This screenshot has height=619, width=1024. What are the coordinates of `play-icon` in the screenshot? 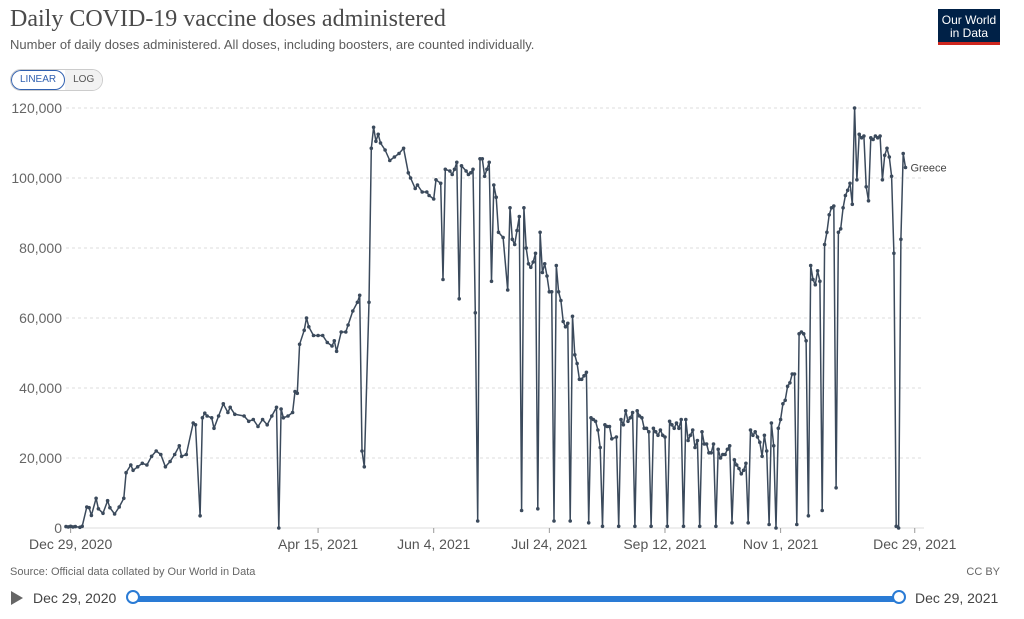 It's located at (17, 598).